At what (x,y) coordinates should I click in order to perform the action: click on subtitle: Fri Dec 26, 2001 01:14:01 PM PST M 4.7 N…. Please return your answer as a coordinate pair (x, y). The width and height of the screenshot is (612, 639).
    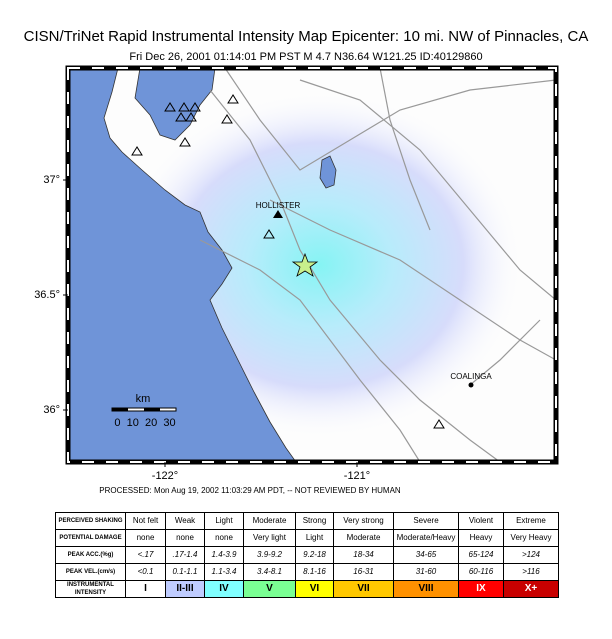
    Looking at the image, I should click on (305, 57).